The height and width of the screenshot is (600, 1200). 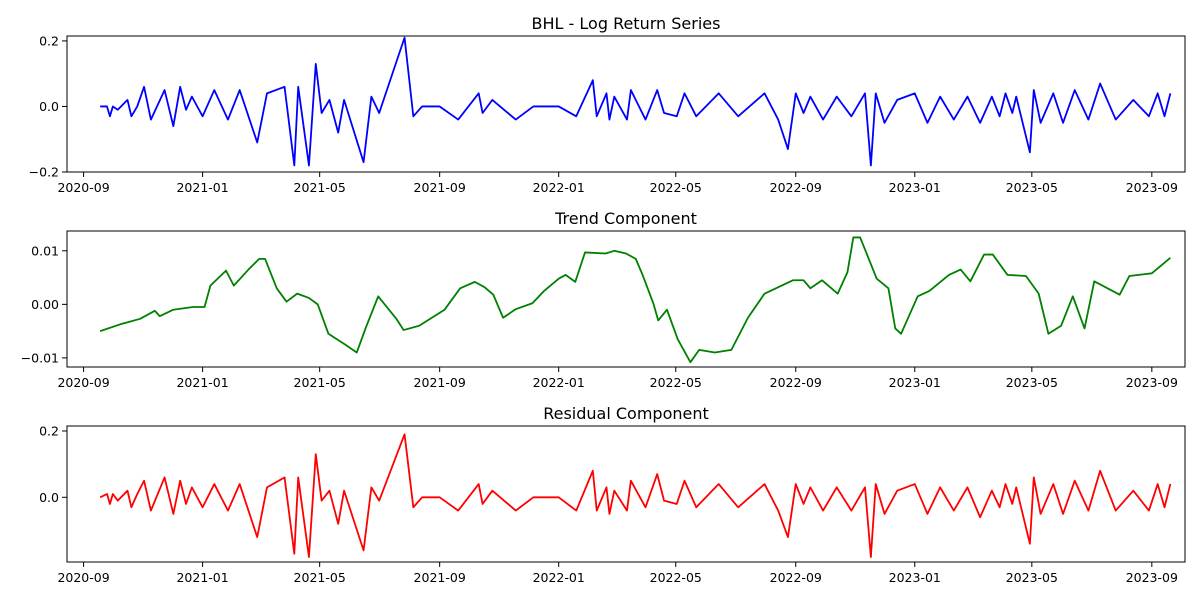 What do you see at coordinates (49, 40) in the screenshot?
I see `log-return-y-tick-label: 0.2` at bounding box center [49, 40].